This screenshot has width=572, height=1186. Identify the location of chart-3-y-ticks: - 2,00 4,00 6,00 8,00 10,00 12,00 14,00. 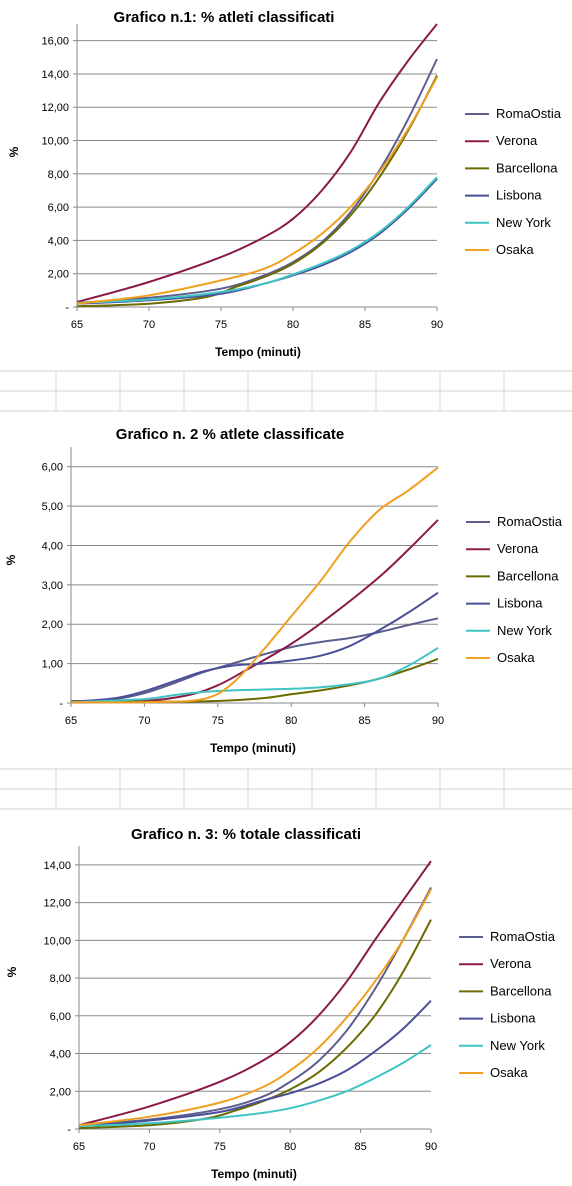
(61, 998).